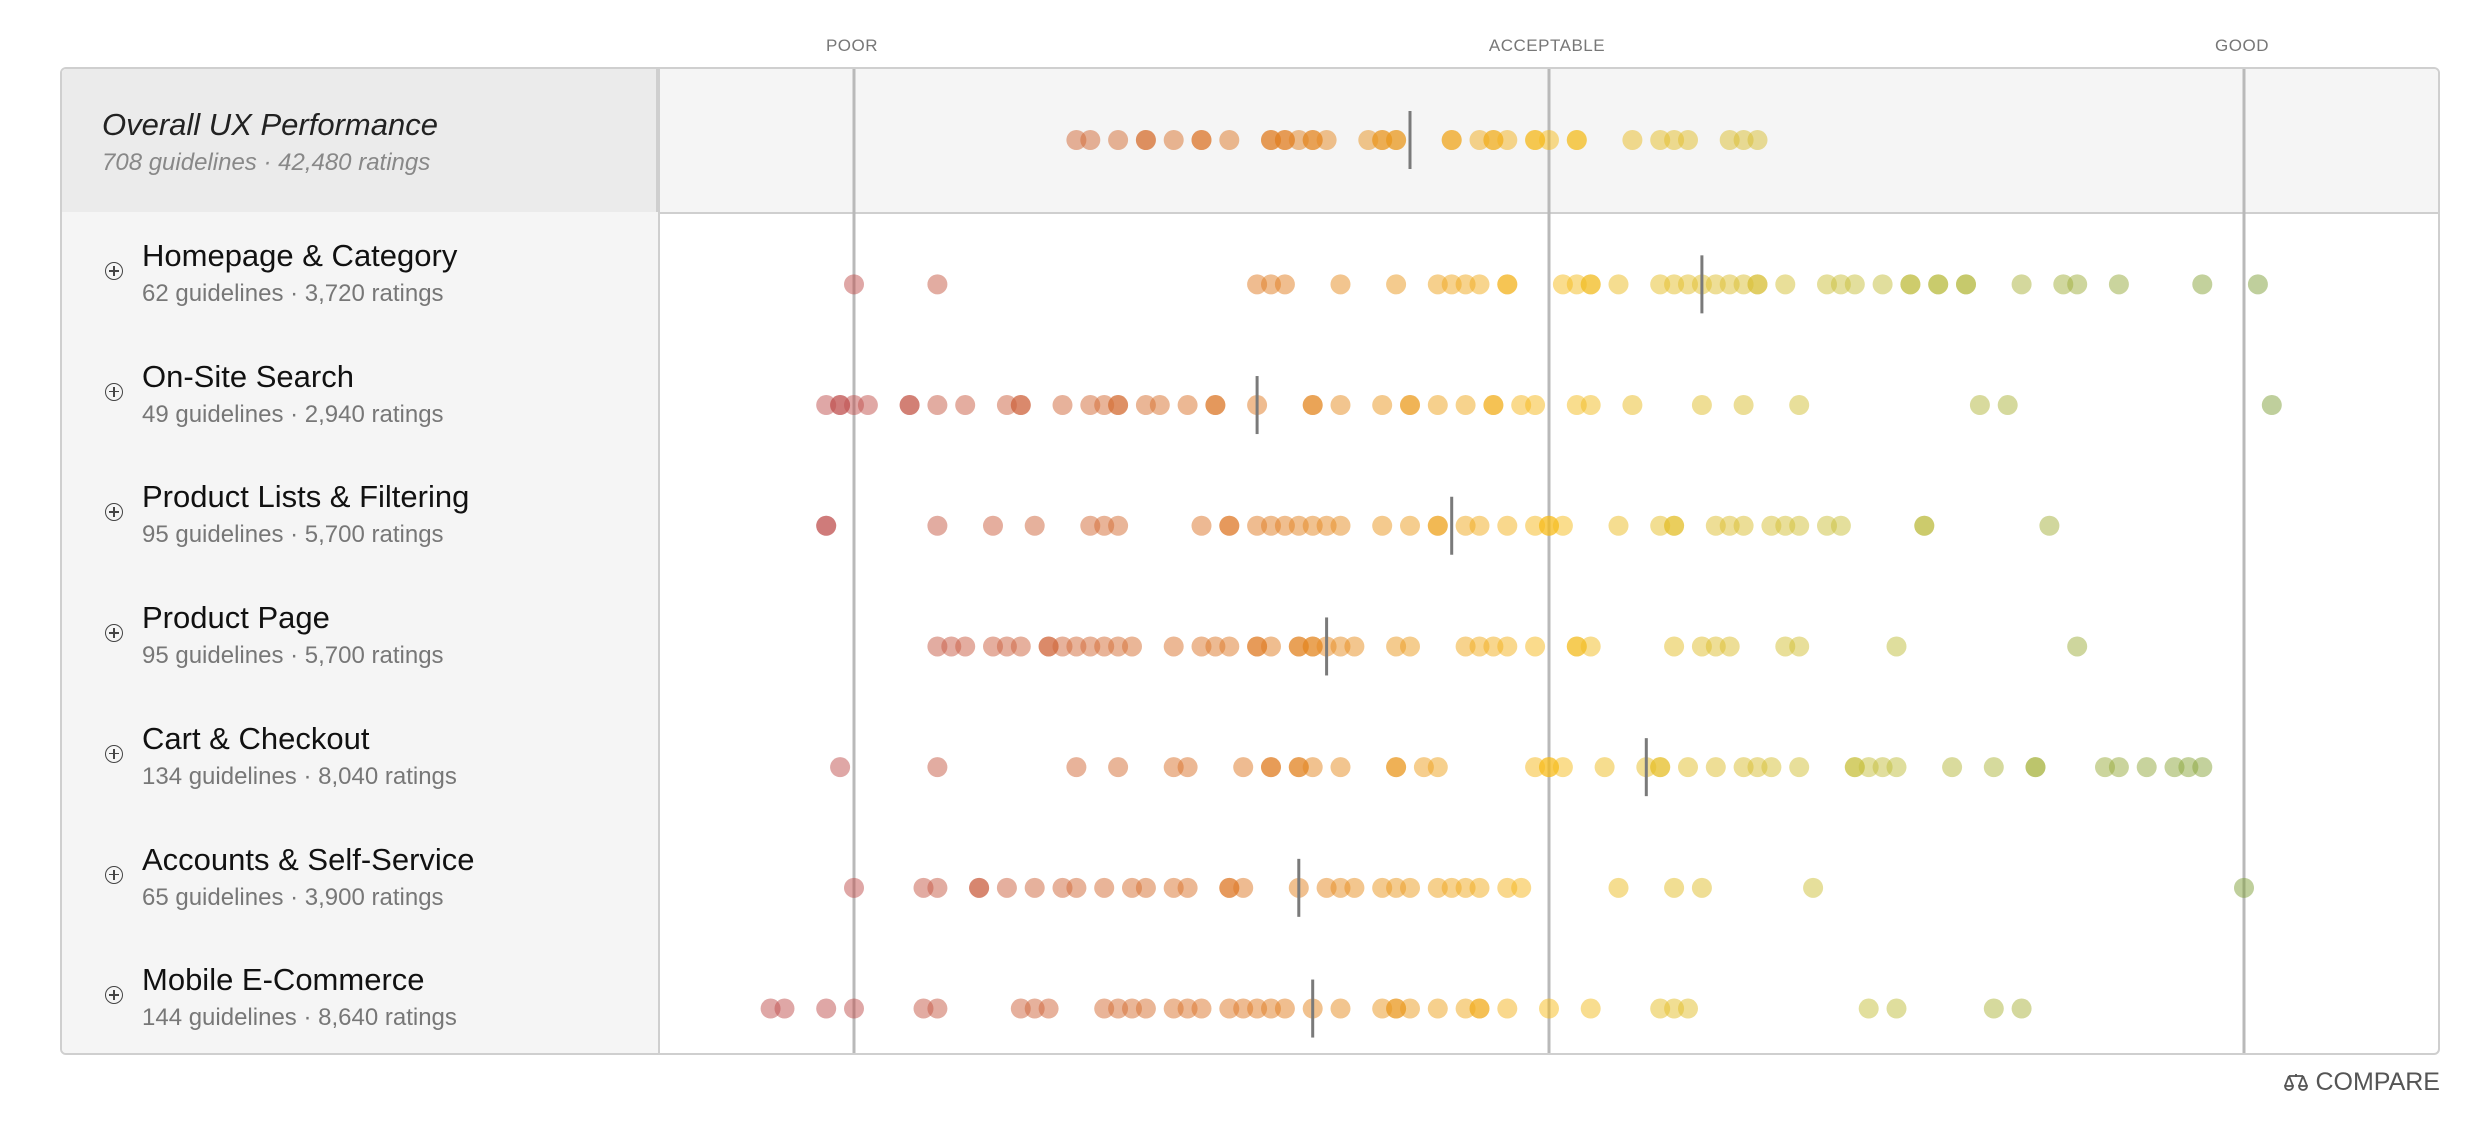 This screenshot has width=2492, height=1140. I want to click on category-title: On-Site Search, so click(248, 376).